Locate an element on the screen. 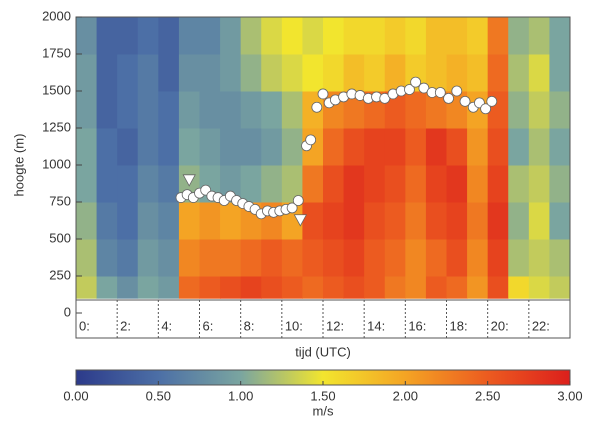 The image size is (595, 428). x-tick-label: 10: is located at coordinates (294, 325).